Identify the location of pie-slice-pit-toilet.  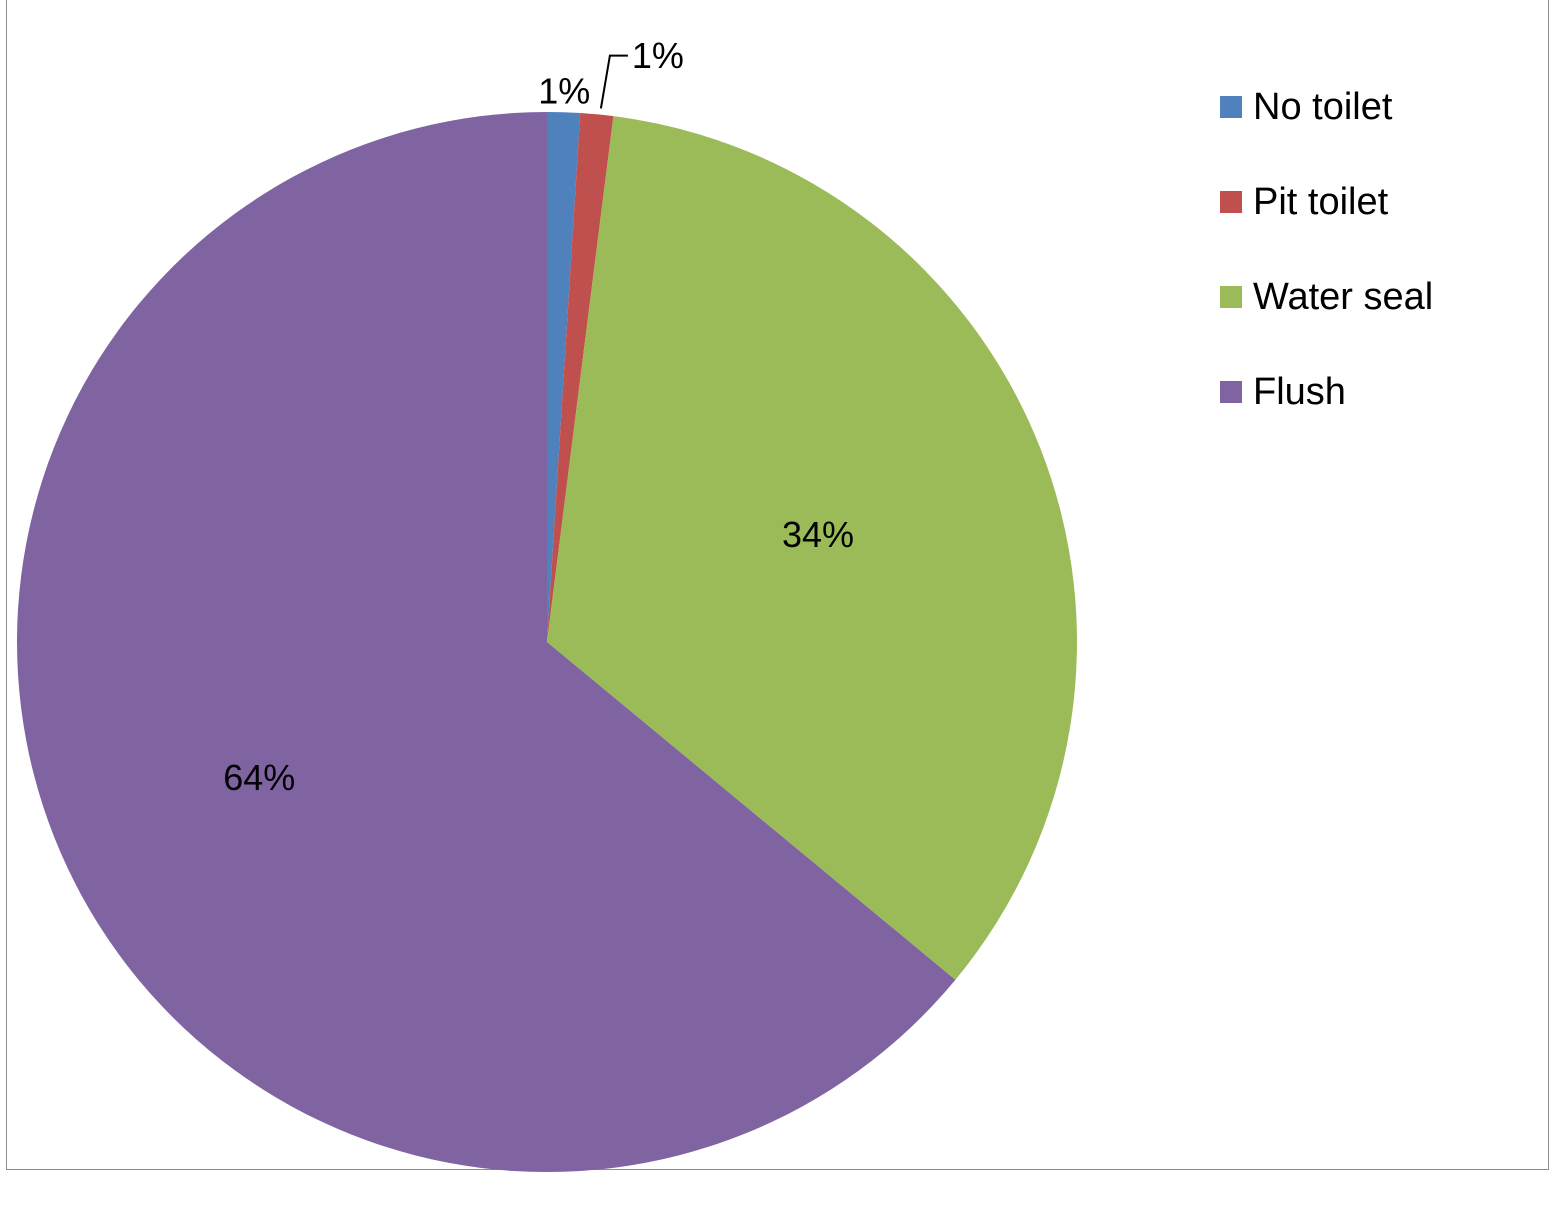
(580, 378).